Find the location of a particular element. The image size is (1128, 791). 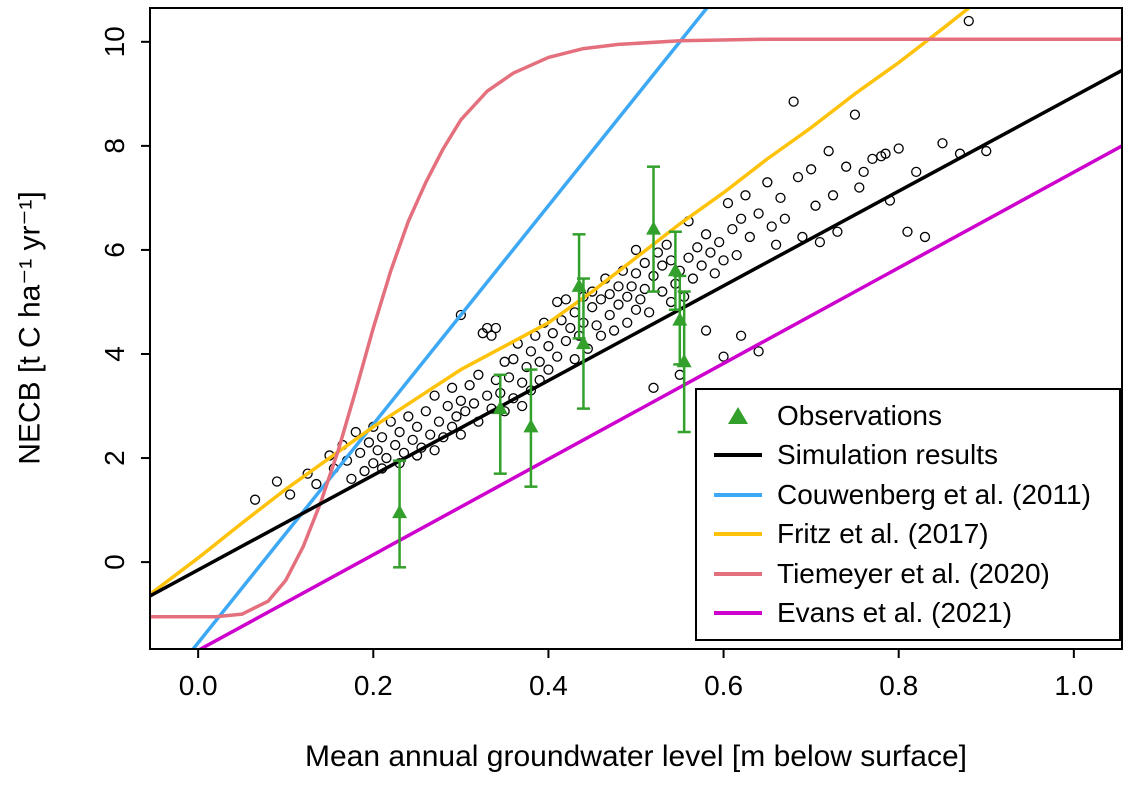

y-tick-label: 10 is located at coordinates (114, 41).